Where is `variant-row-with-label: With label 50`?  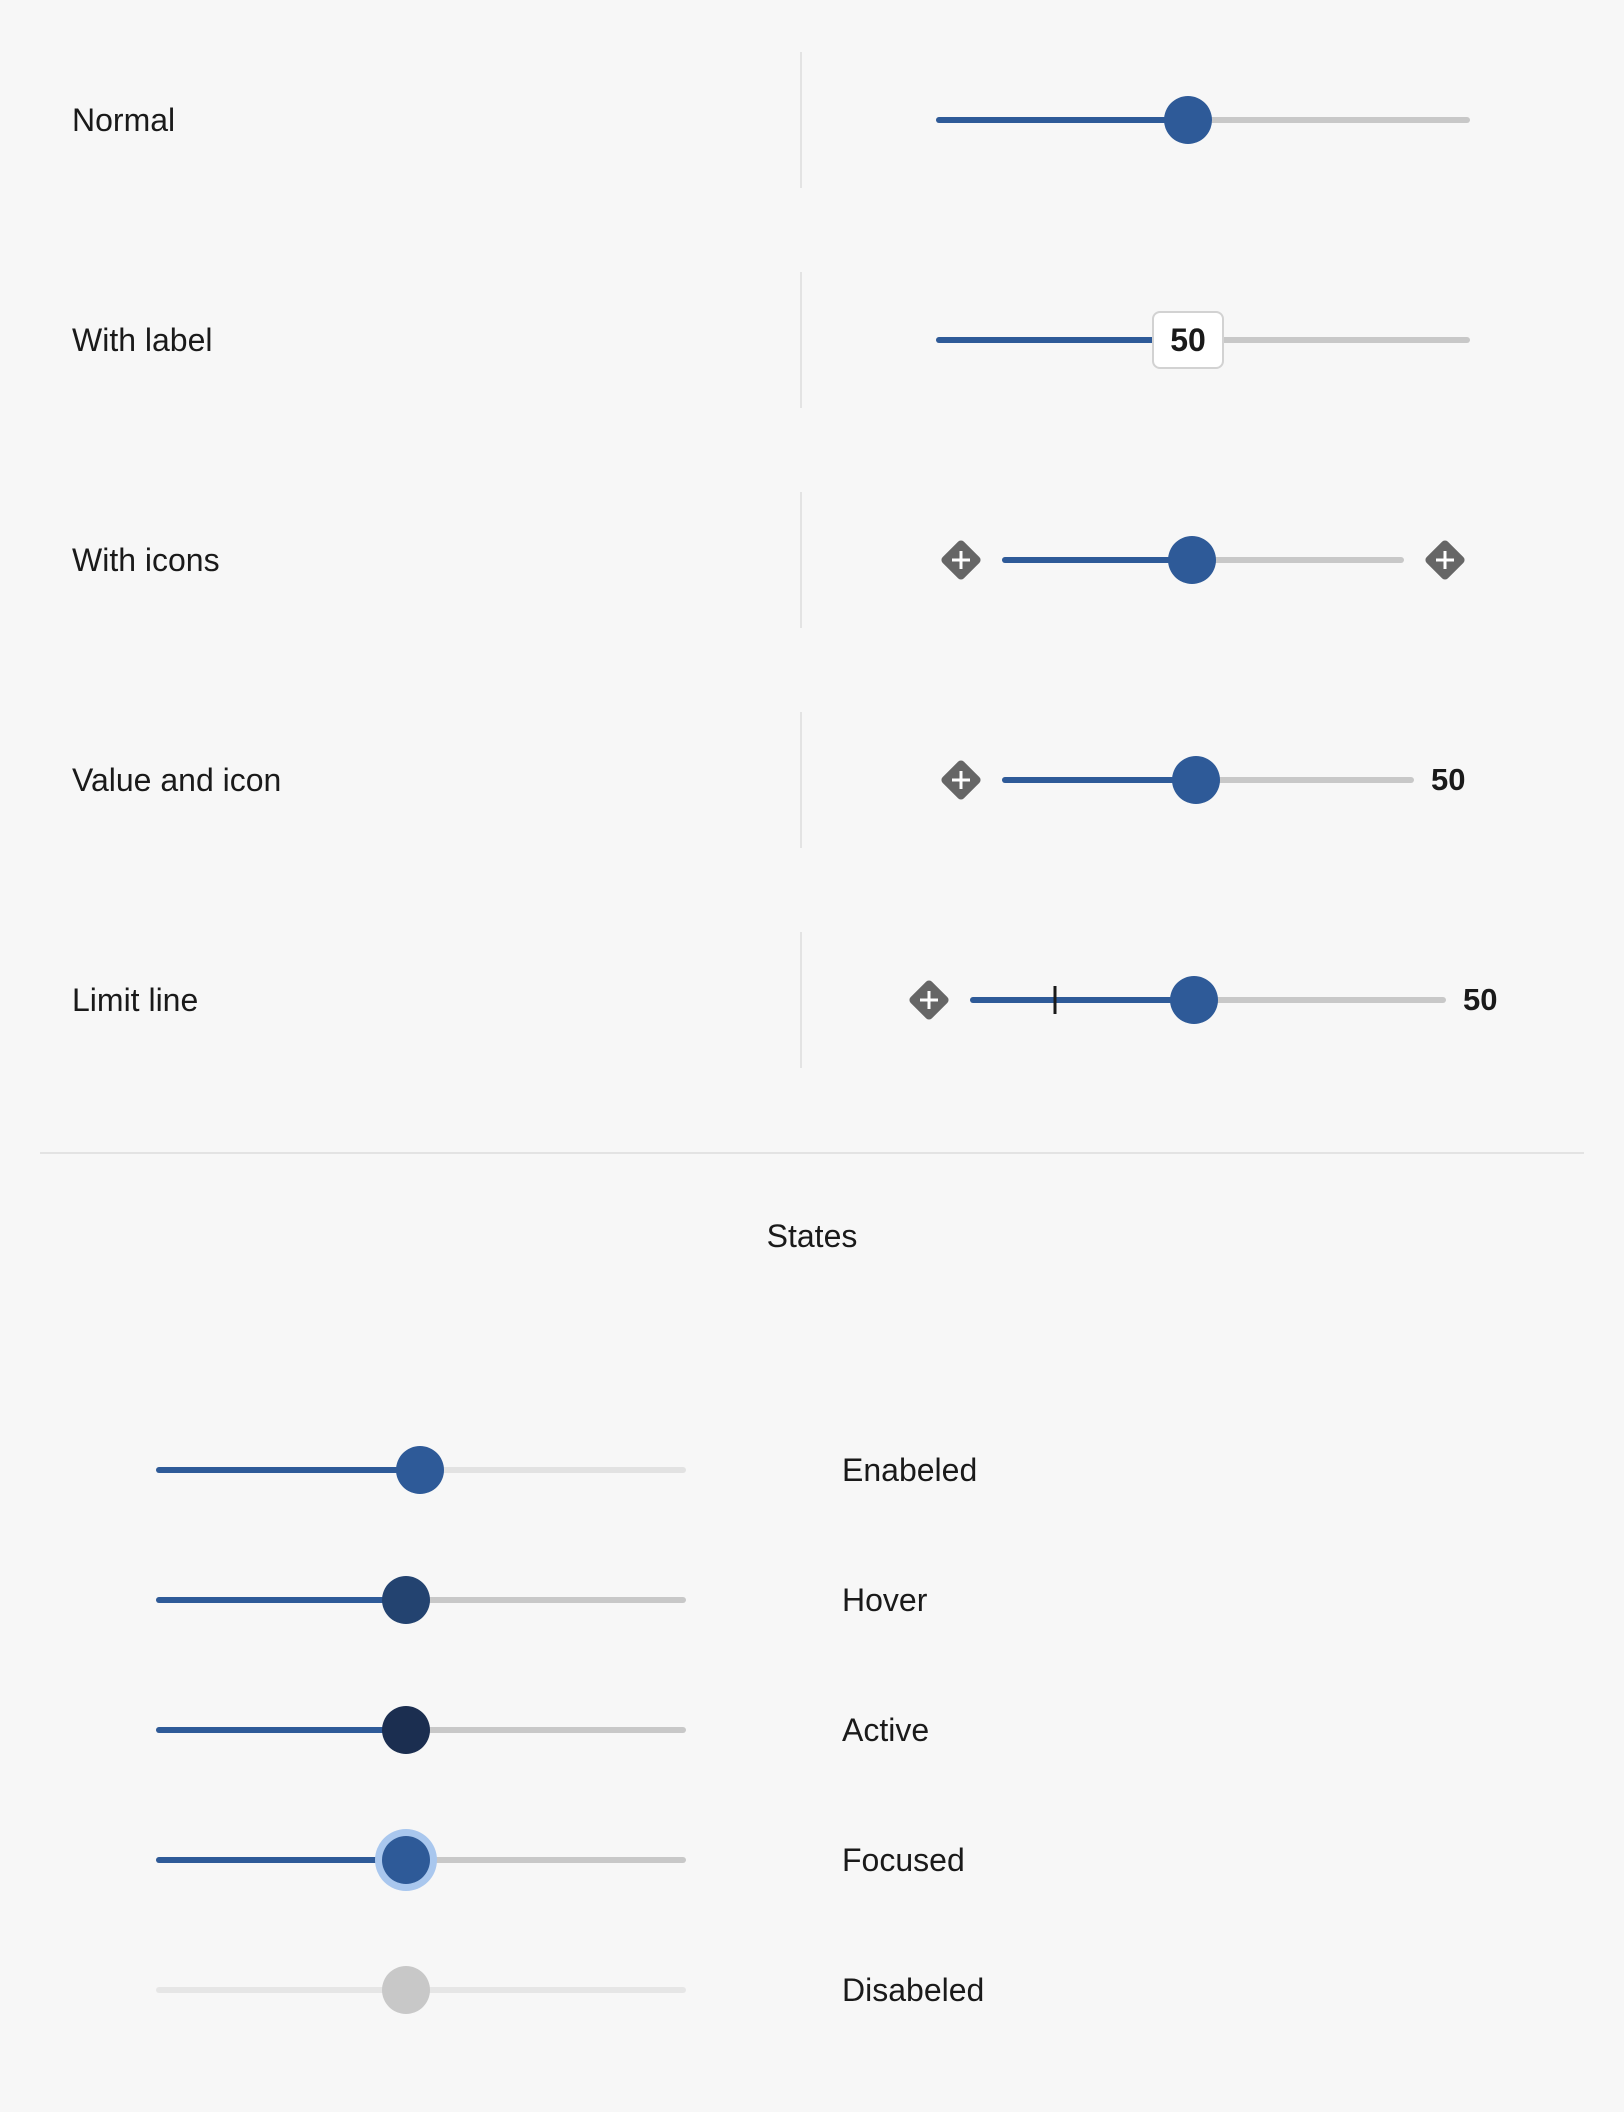 variant-row-with-label: With label 50 is located at coordinates (812, 340).